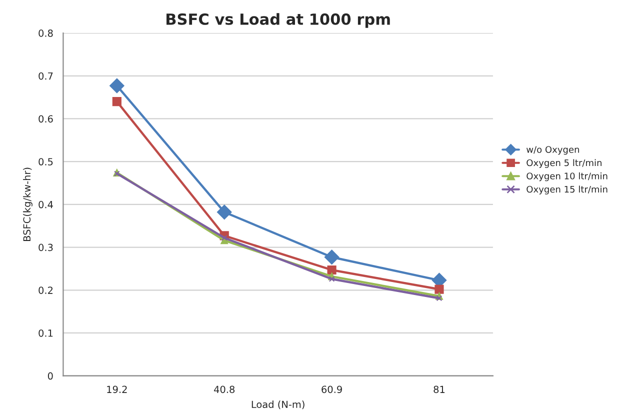 This screenshot has width=632, height=413. I want to click on y-tick-label: 0.8, so click(45, 33).